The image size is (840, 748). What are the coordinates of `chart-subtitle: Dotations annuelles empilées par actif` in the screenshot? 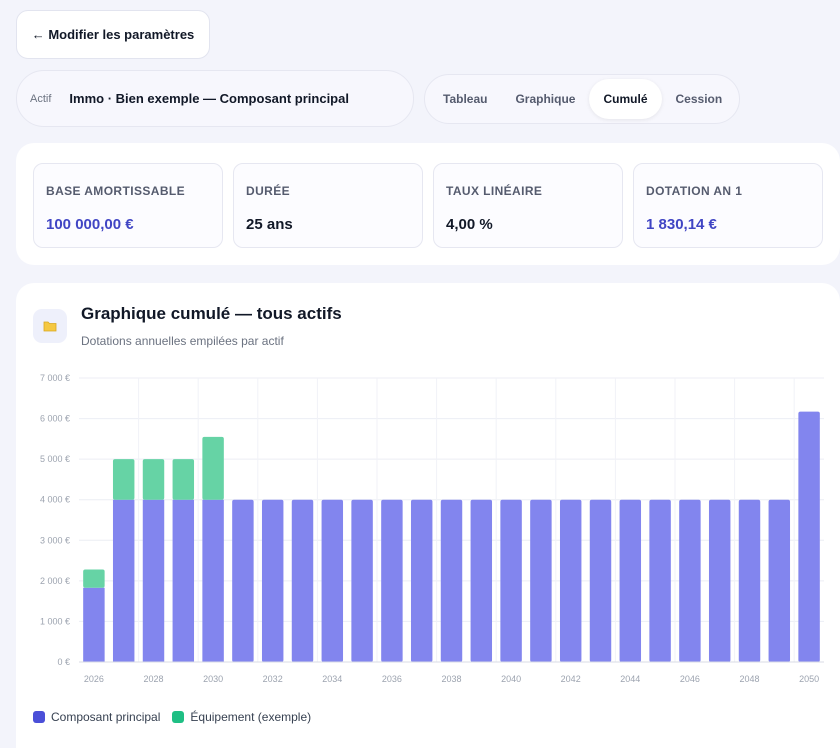 It's located at (182, 341).